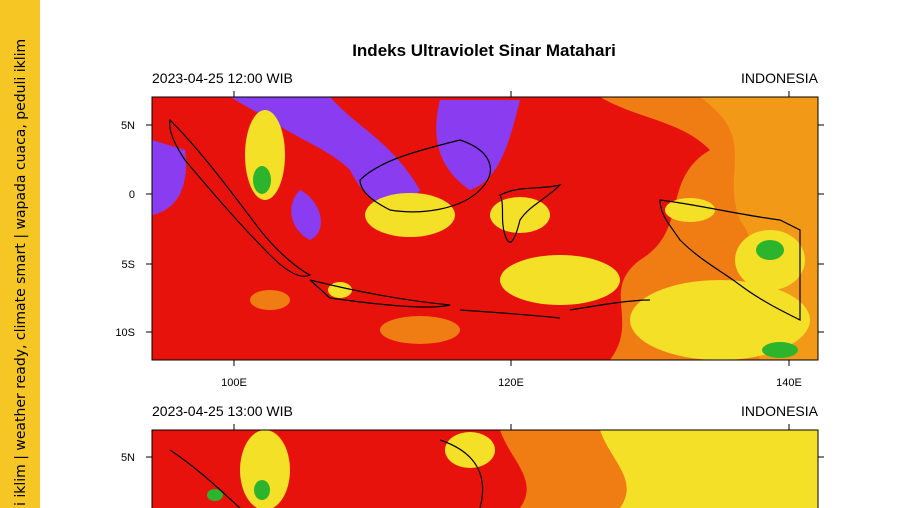 The height and width of the screenshot is (508, 900). What do you see at coordinates (132, 195) in the screenshot?
I see `lat-label: 0` at bounding box center [132, 195].